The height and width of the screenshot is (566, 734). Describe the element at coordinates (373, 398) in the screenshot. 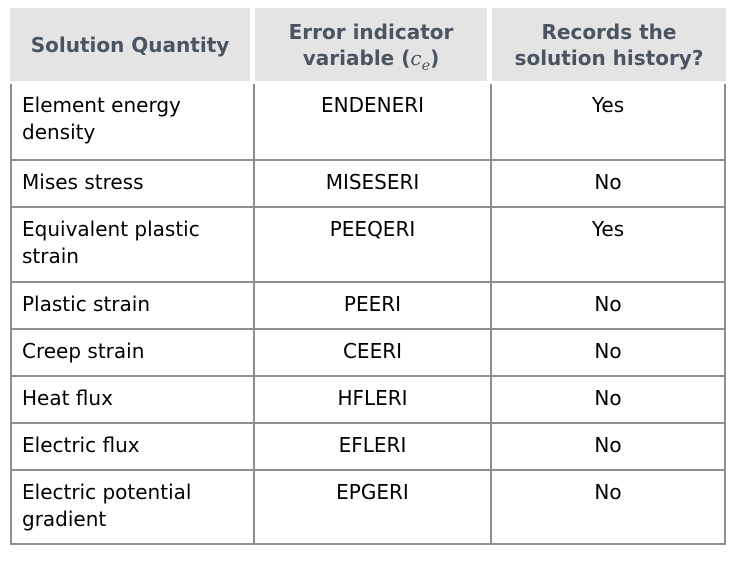

I see `cell-variable: HFLERI` at that location.